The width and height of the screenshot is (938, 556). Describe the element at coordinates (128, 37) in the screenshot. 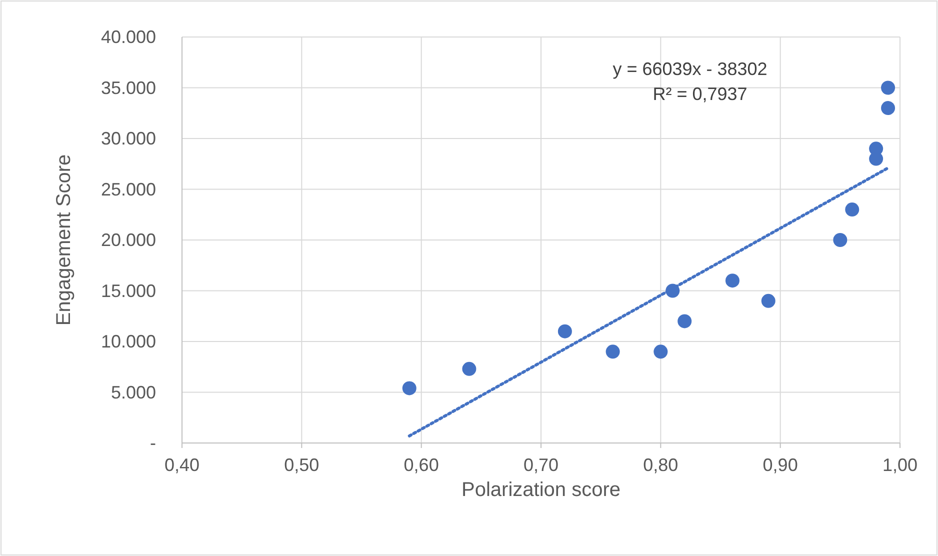

I see `y-tick-label: 40.000` at that location.